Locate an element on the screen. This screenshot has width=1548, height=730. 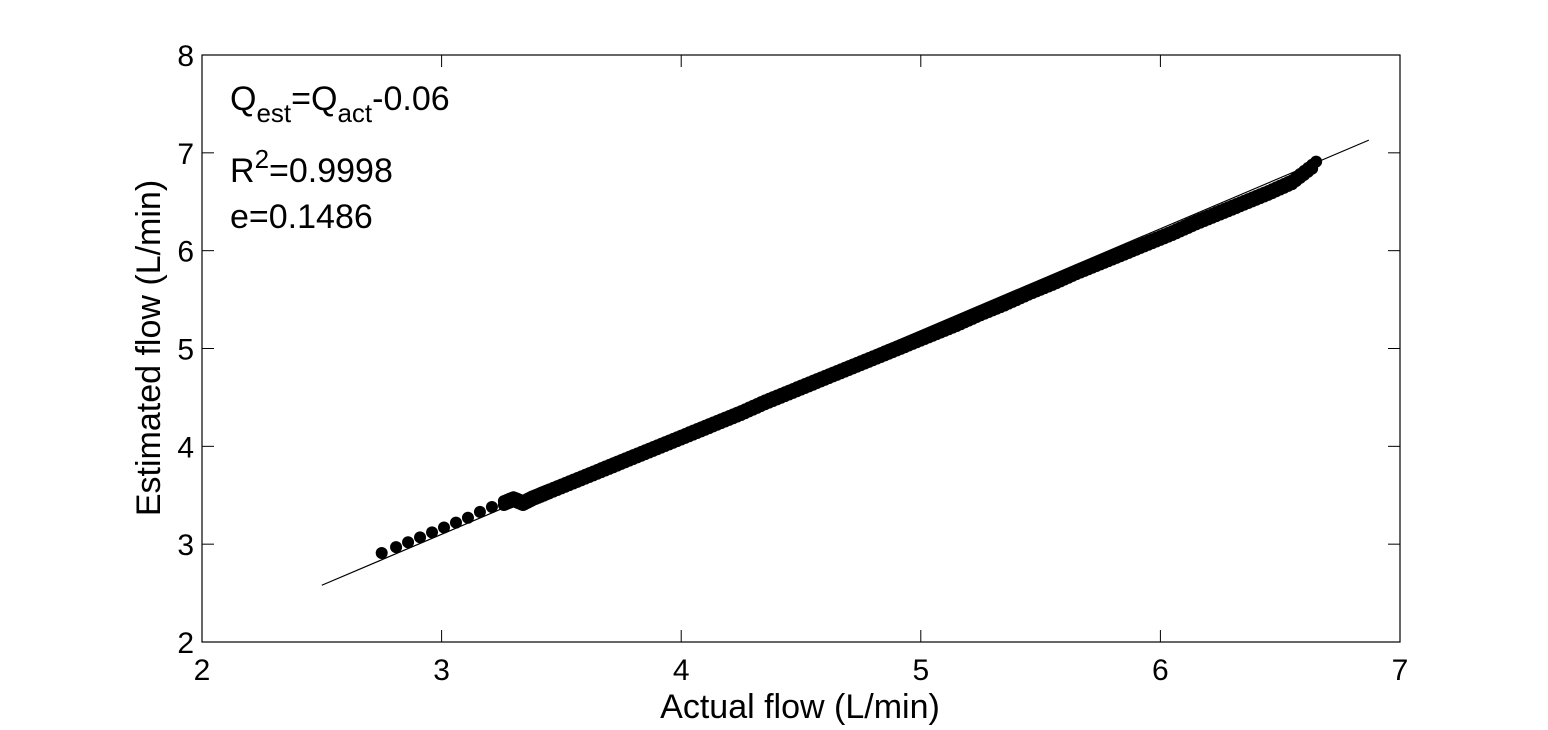
r2-tail: =0.9998 is located at coordinates (331, 171).